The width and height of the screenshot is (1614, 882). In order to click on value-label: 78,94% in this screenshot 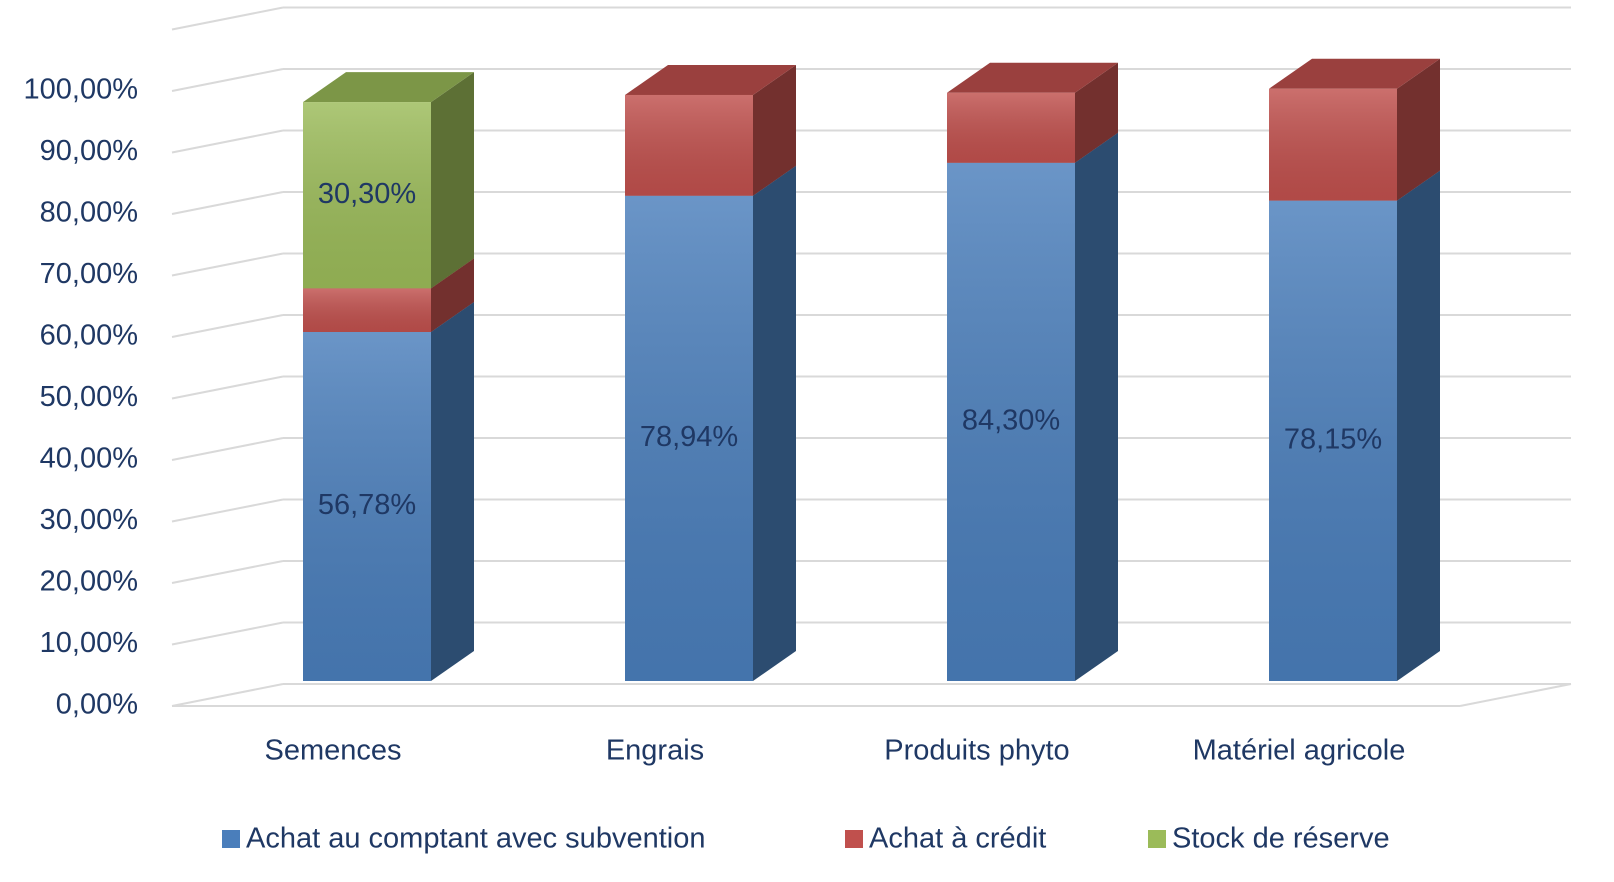, I will do `click(689, 437)`.